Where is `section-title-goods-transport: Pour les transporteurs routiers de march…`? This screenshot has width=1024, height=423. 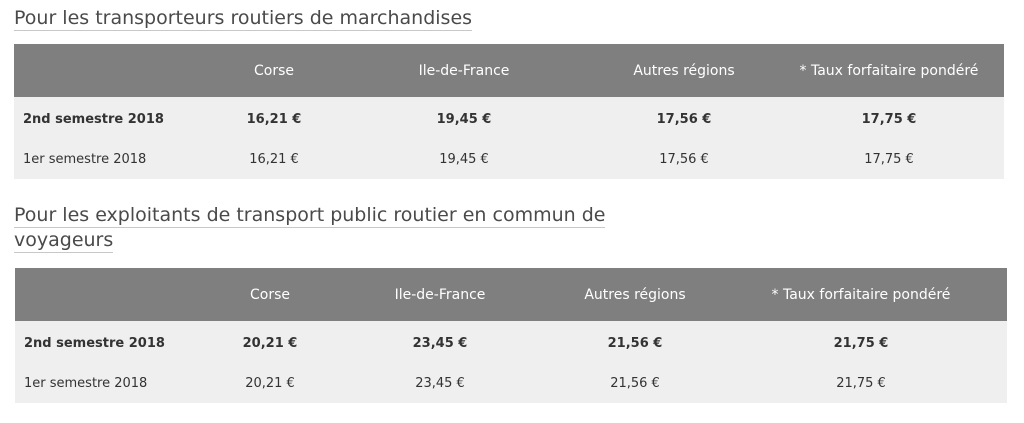 section-title-goods-transport: Pour les transporteurs routiers de march… is located at coordinates (243, 19).